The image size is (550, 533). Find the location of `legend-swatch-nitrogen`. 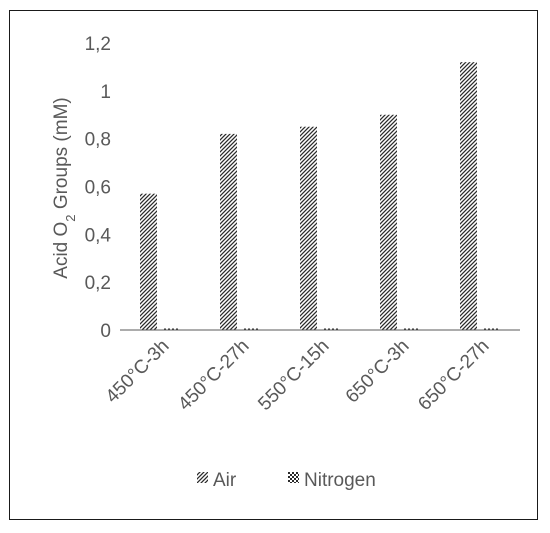

legend-swatch-nitrogen is located at coordinates (293, 477).